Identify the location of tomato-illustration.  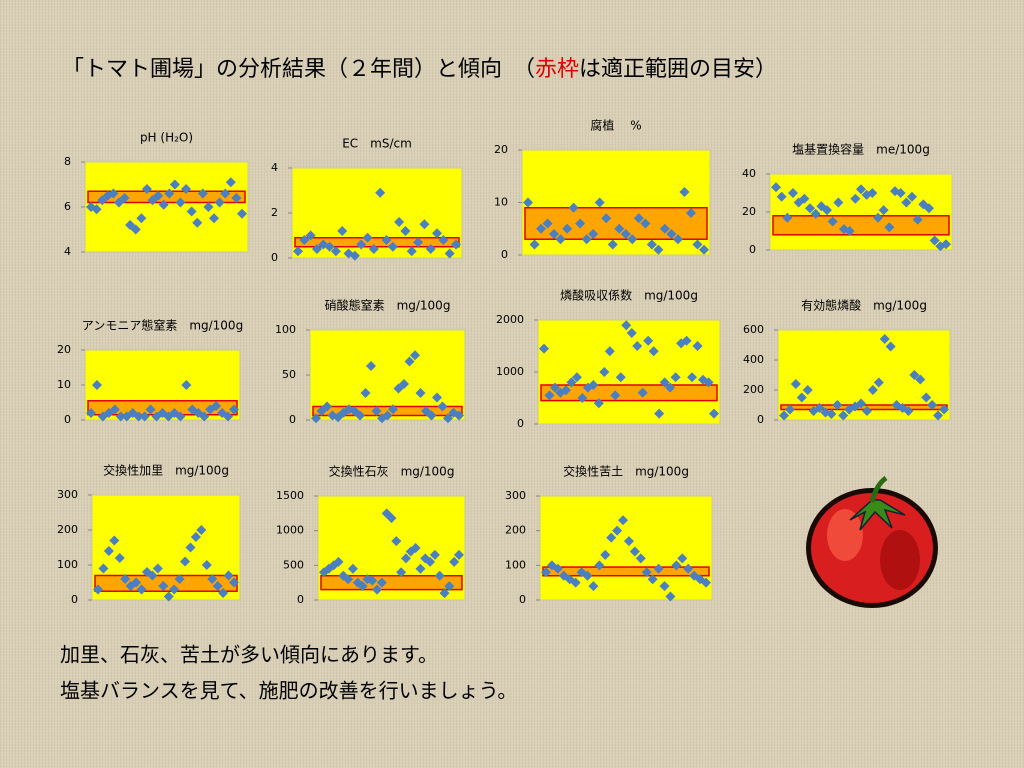
(872, 541).